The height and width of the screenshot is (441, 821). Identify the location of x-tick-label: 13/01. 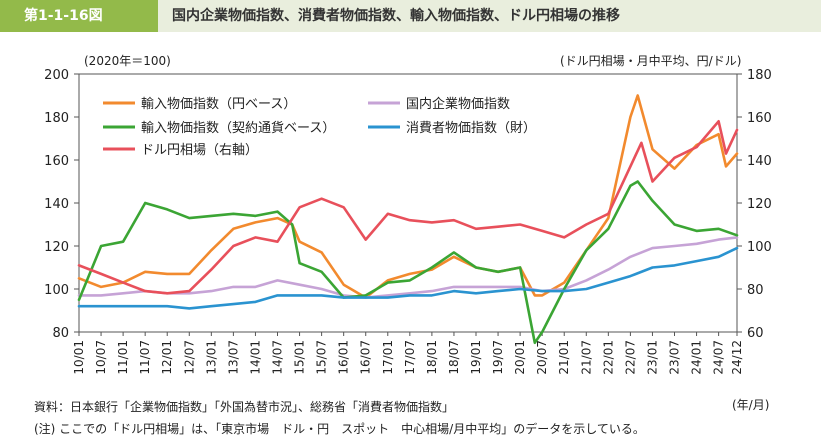
(211, 357).